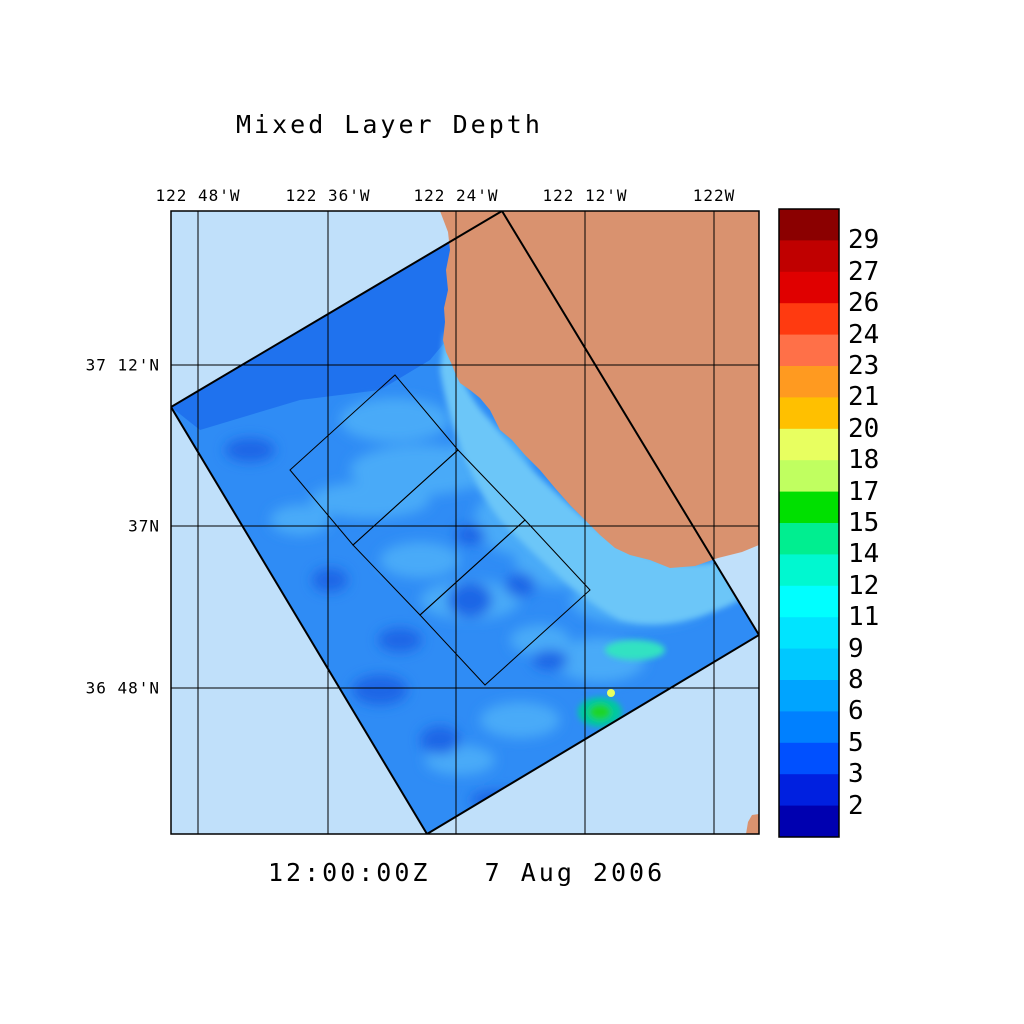  I want to click on colorbar-label: 14, so click(864, 554).